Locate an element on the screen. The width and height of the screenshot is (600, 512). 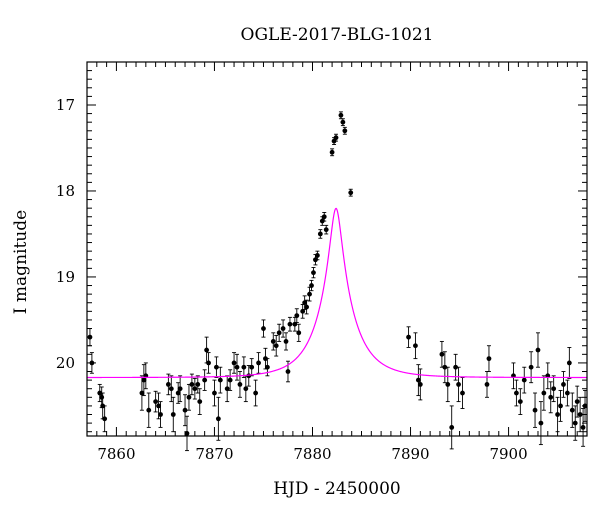
x-tick-label: 7900 is located at coordinates (508, 454).